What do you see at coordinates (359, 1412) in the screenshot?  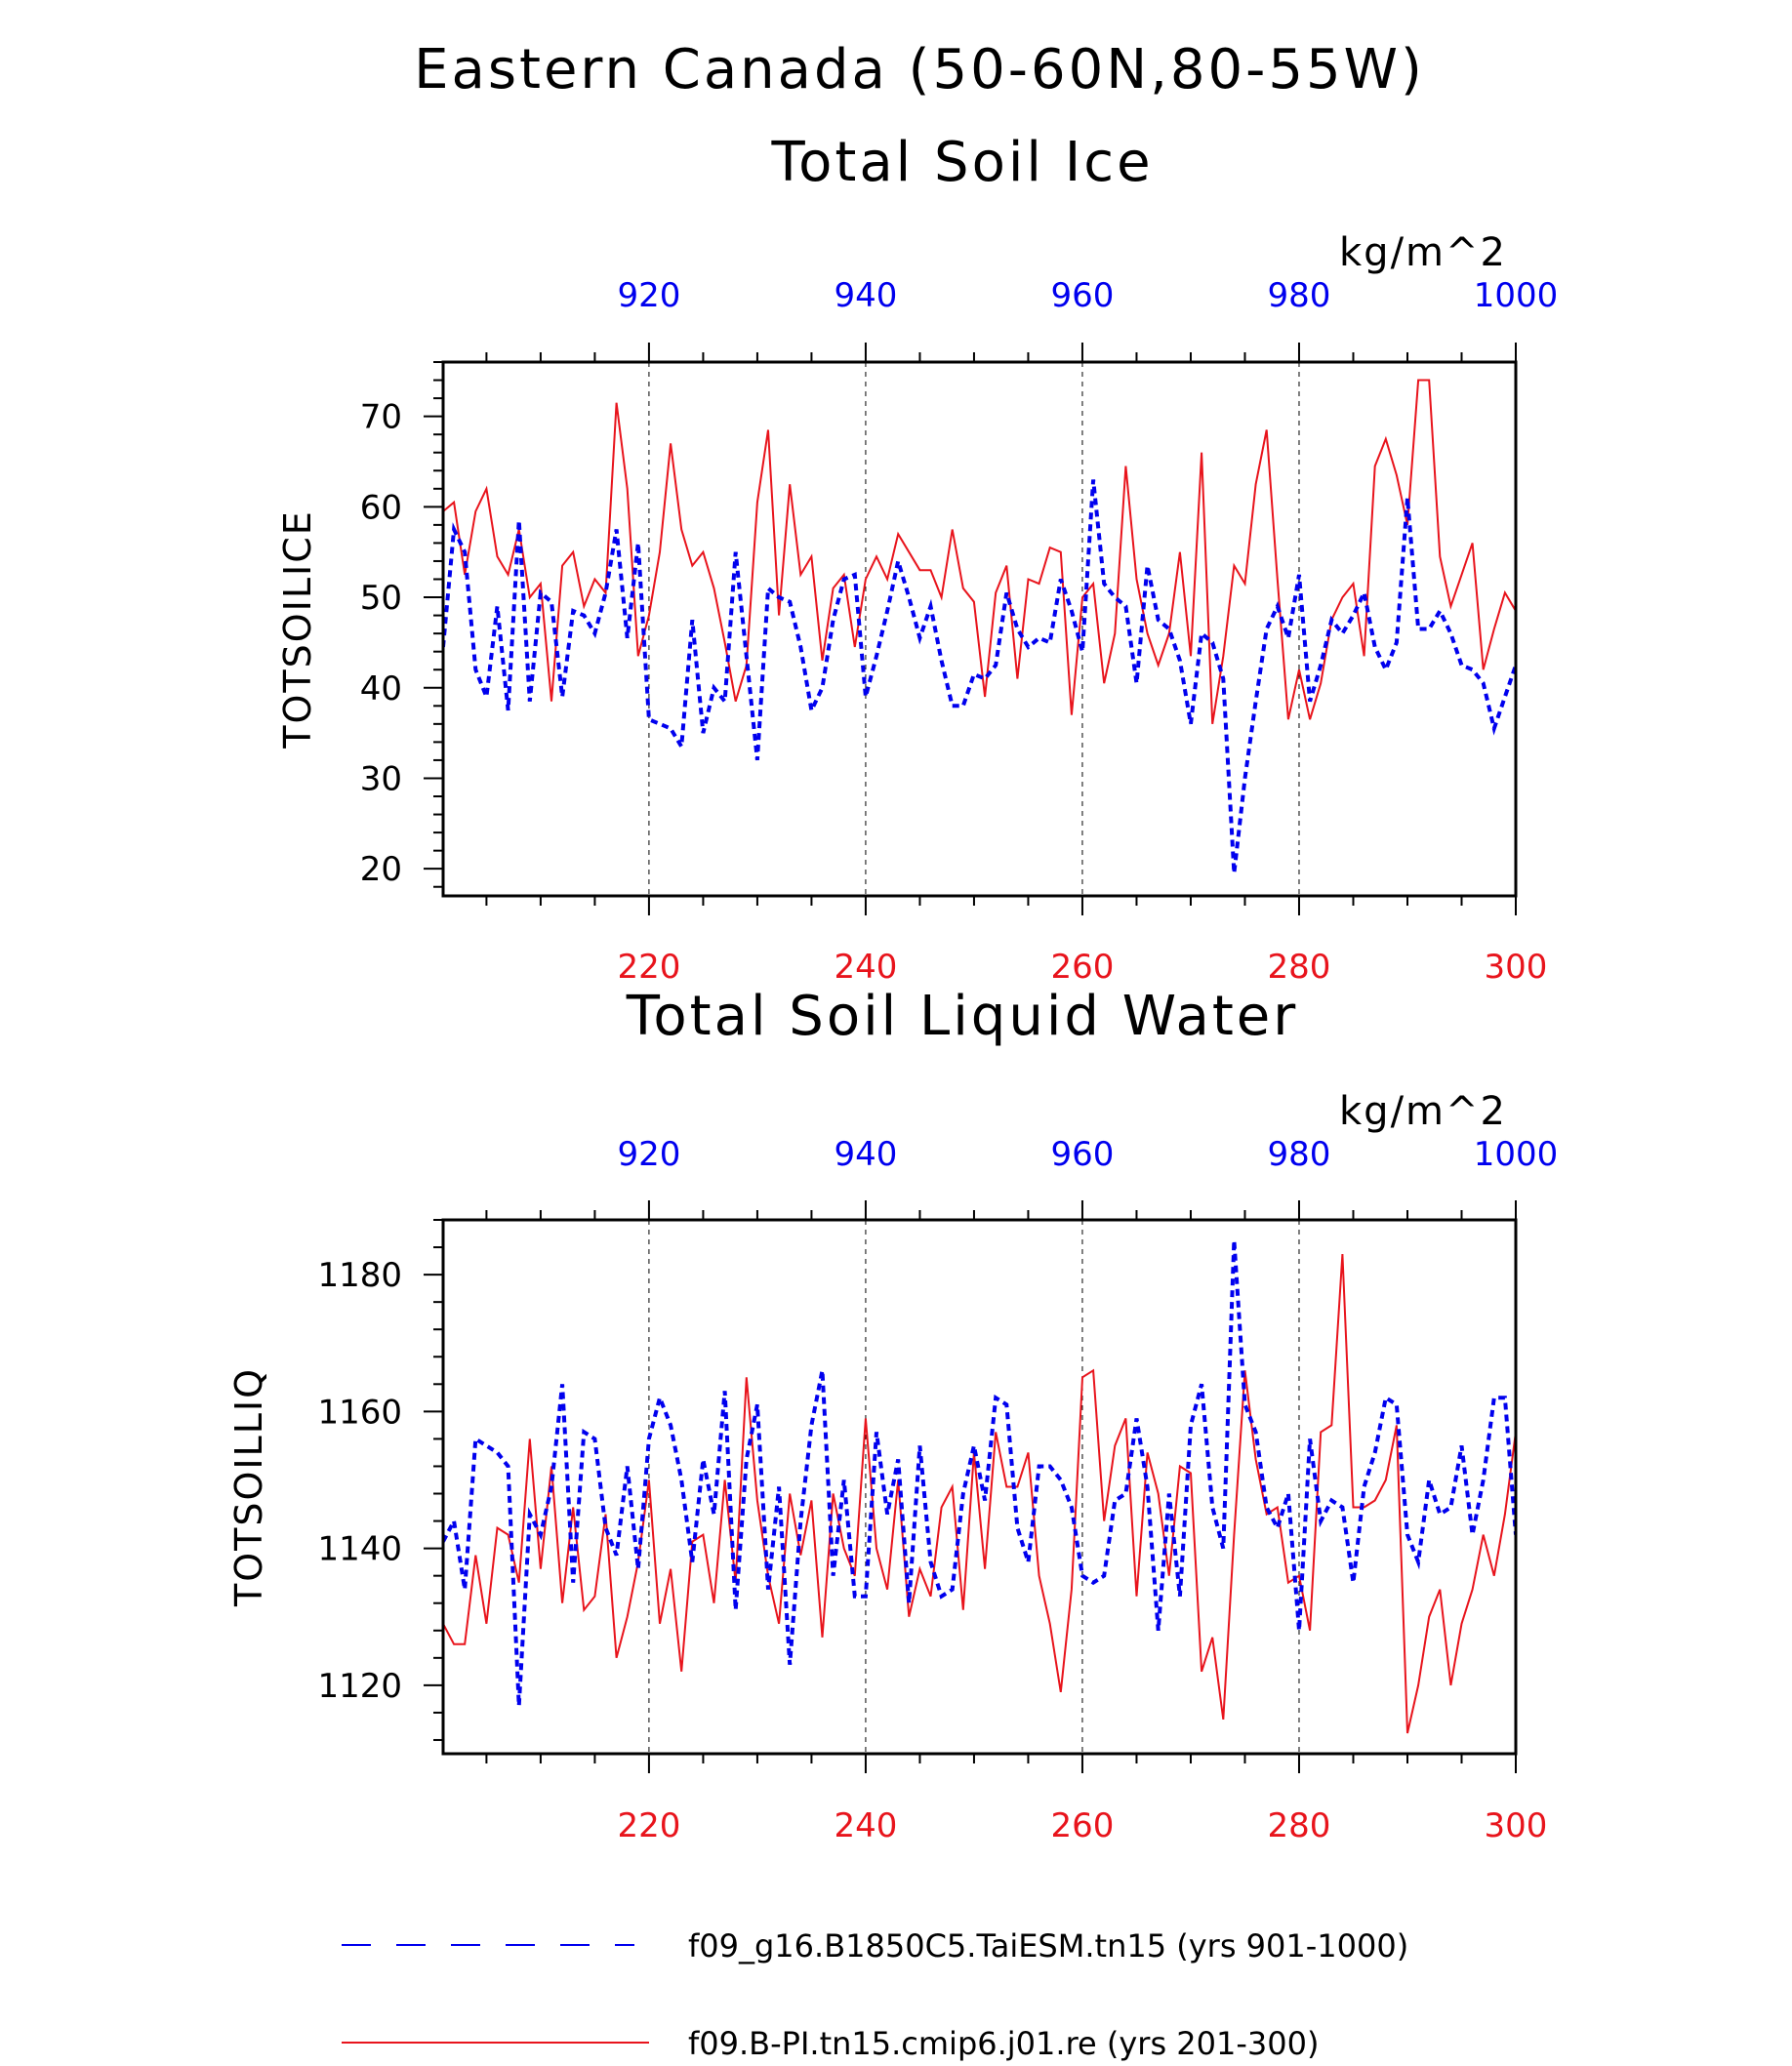 I see `y-tick-label: 1160` at bounding box center [359, 1412].